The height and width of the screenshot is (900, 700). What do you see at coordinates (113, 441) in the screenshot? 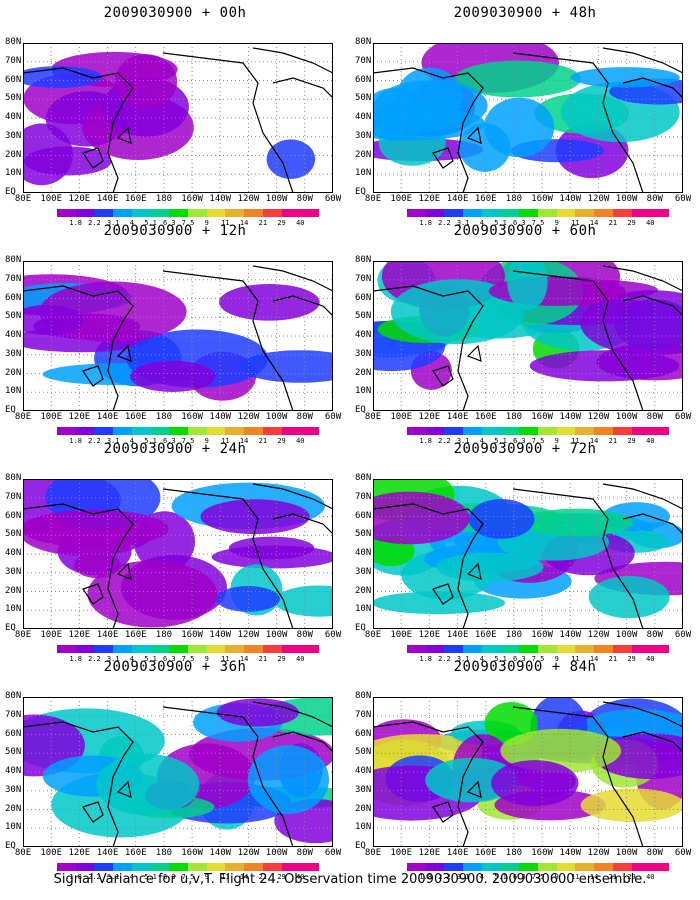
I see `colorbar-label: 3.1` at bounding box center [113, 441].